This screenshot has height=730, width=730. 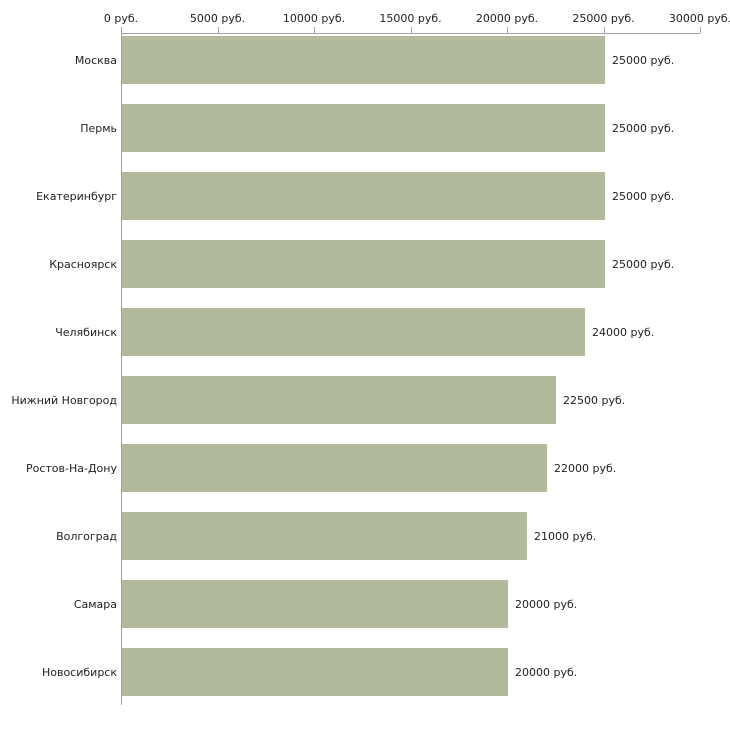 What do you see at coordinates (314, 18) in the screenshot?
I see `x-tick-label: 10000 руб.` at bounding box center [314, 18].